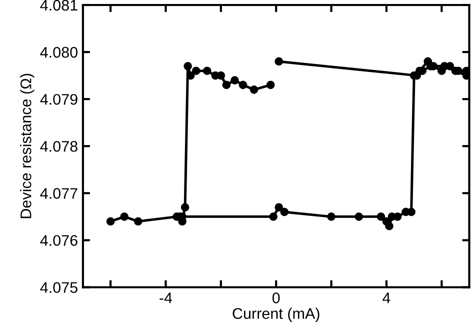 The image size is (474, 334). Describe the element at coordinates (59, 52) in the screenshot. I see `y-tick-label: 4.080` at that location.